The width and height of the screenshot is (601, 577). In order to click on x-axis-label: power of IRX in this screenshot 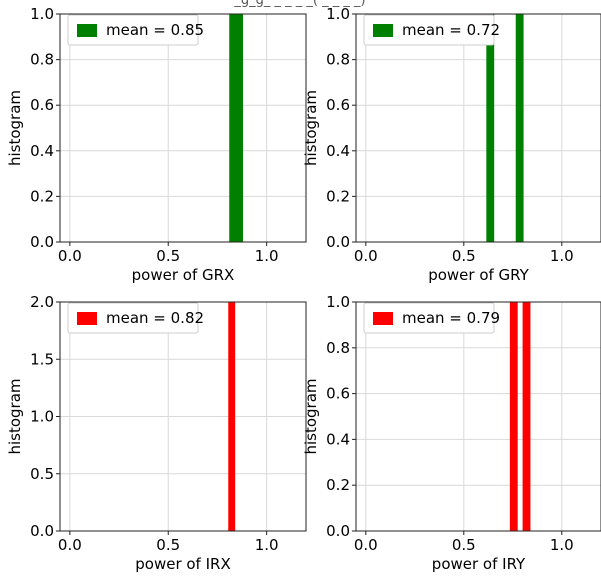, I will do `click(182, 564)`.